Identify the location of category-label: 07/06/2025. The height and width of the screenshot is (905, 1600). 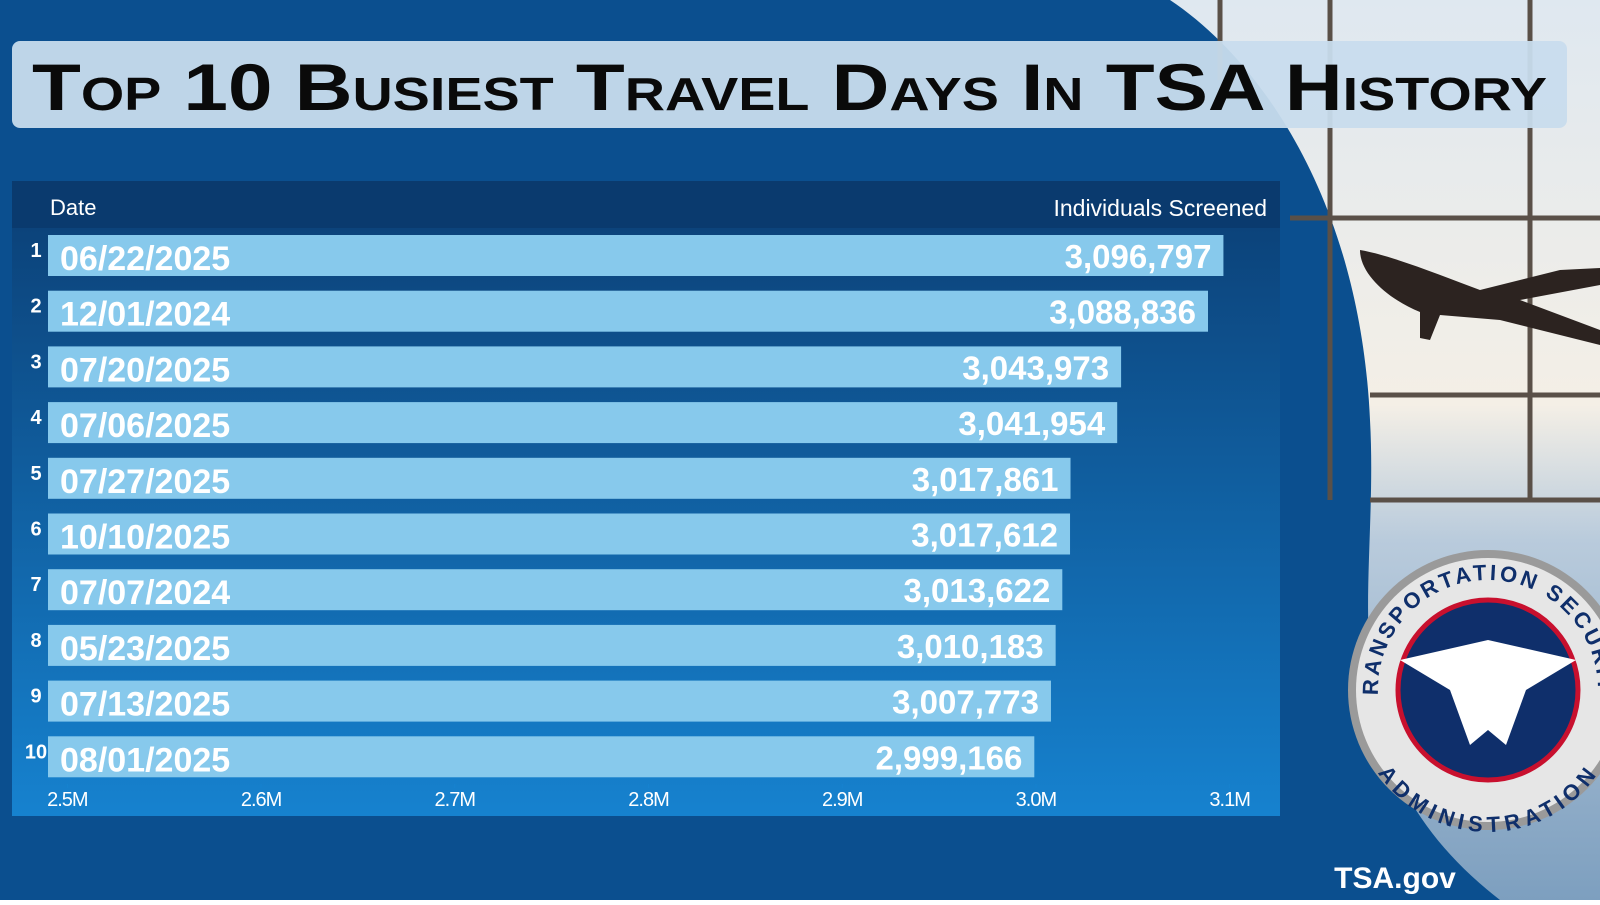
(145, 426).